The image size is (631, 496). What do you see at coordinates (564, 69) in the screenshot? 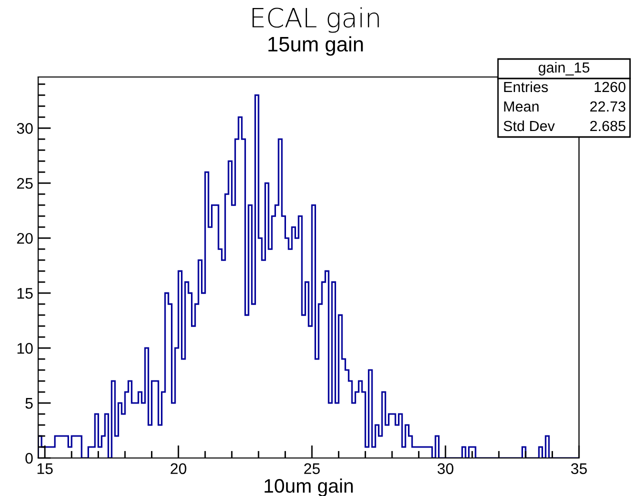
I see `text: gain_15` at bounding box center [564, 69].